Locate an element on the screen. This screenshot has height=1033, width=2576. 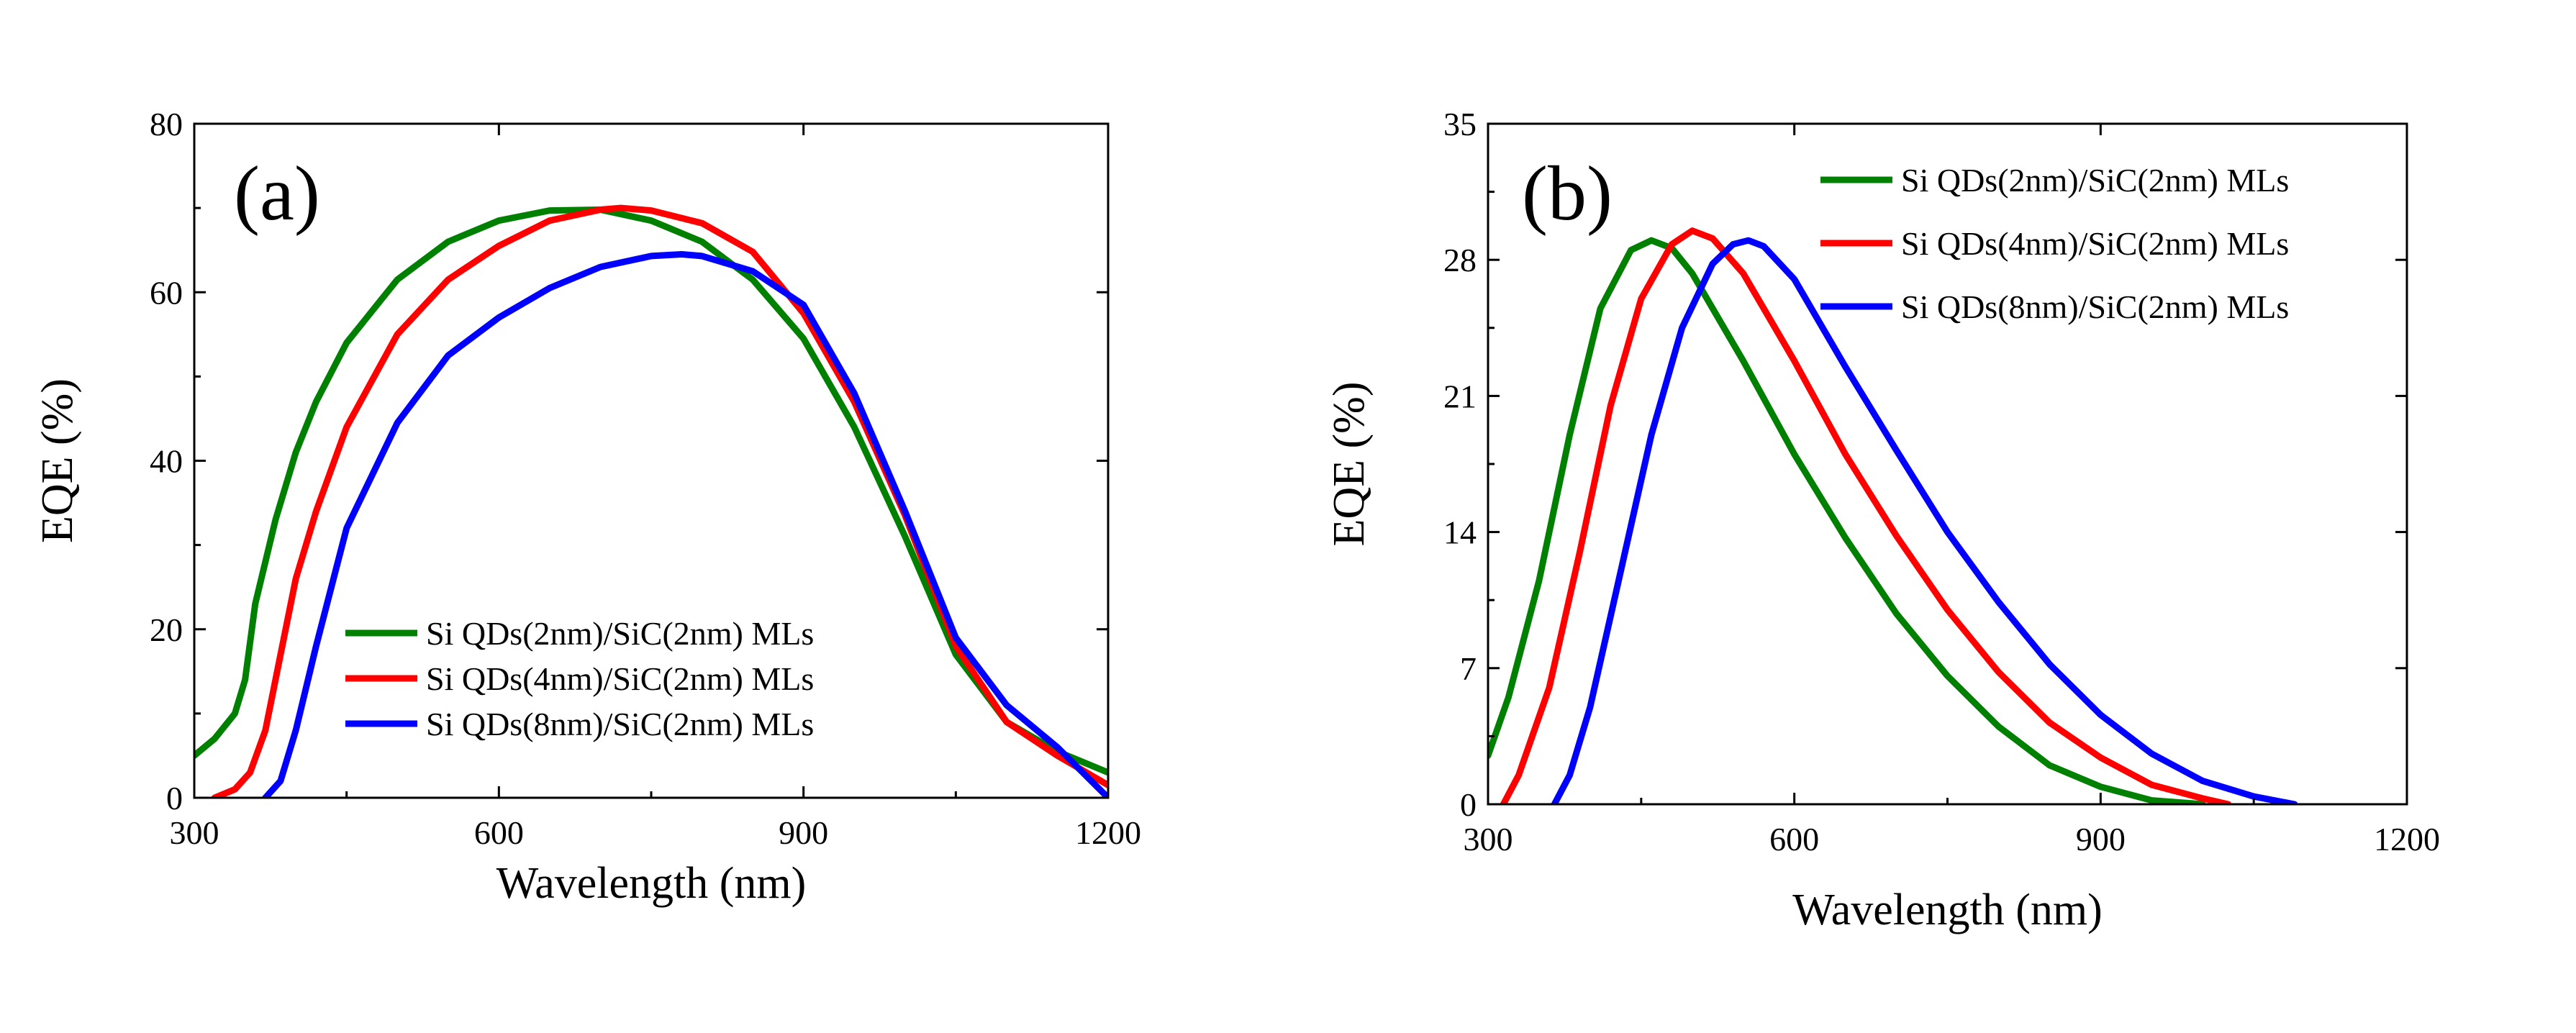
legend-label-a-2: Si QDs(4nm)/SiC(2nm) MLs is located at coordinates (620, 678).